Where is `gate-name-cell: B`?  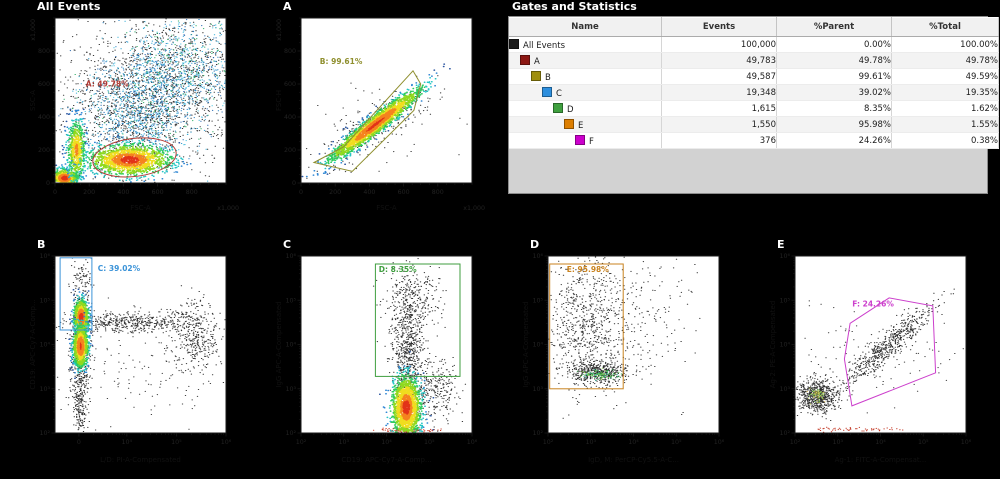 gate-name-cell: B is located at coordinates (585, 76).